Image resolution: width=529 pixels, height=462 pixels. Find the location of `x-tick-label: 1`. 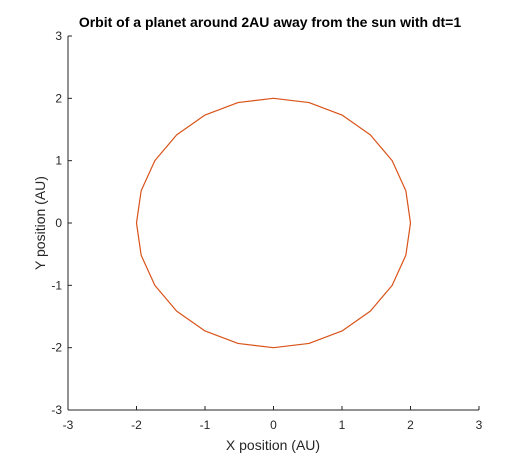

x-tick-label: 1 is located at coordinates (342, 425).